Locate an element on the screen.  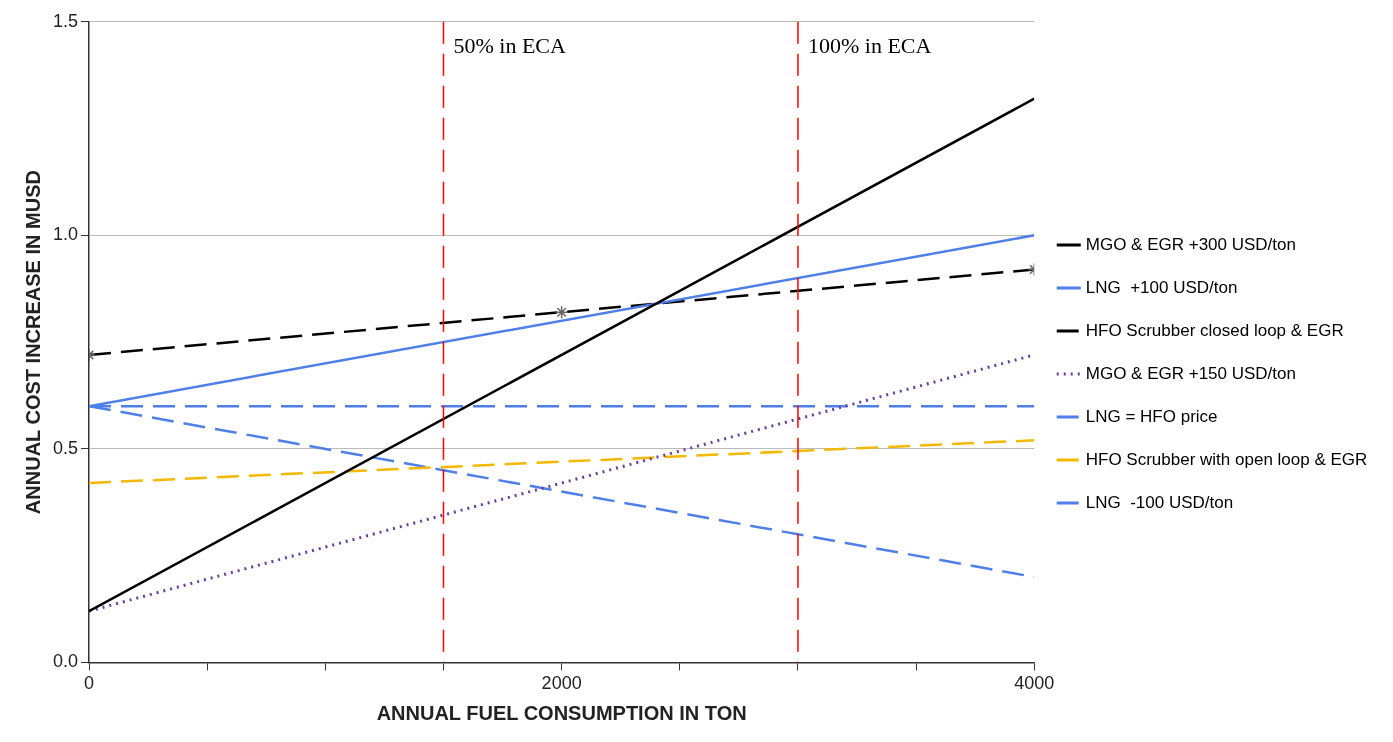
x-tick-label: 2000 is located at coordinates (561, 683).